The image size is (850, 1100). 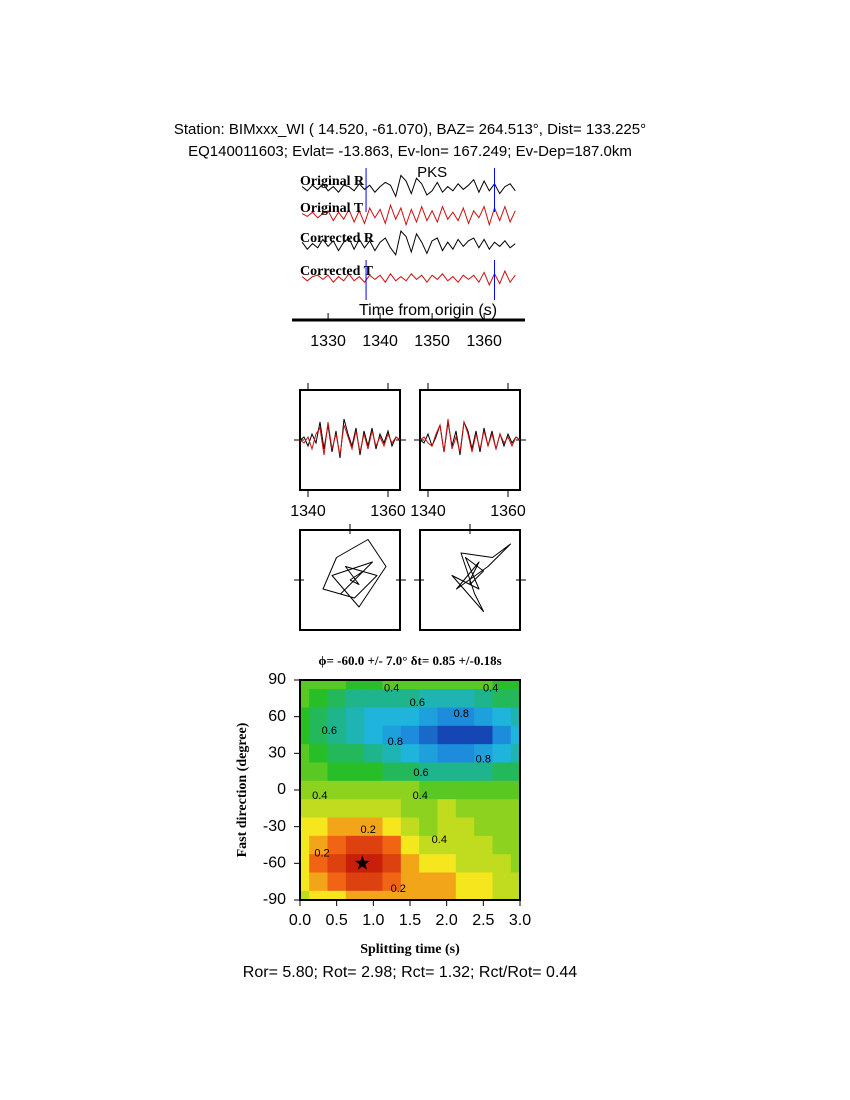 I want to click on x-tick-label: 1.0, so click(x=373, y=920).